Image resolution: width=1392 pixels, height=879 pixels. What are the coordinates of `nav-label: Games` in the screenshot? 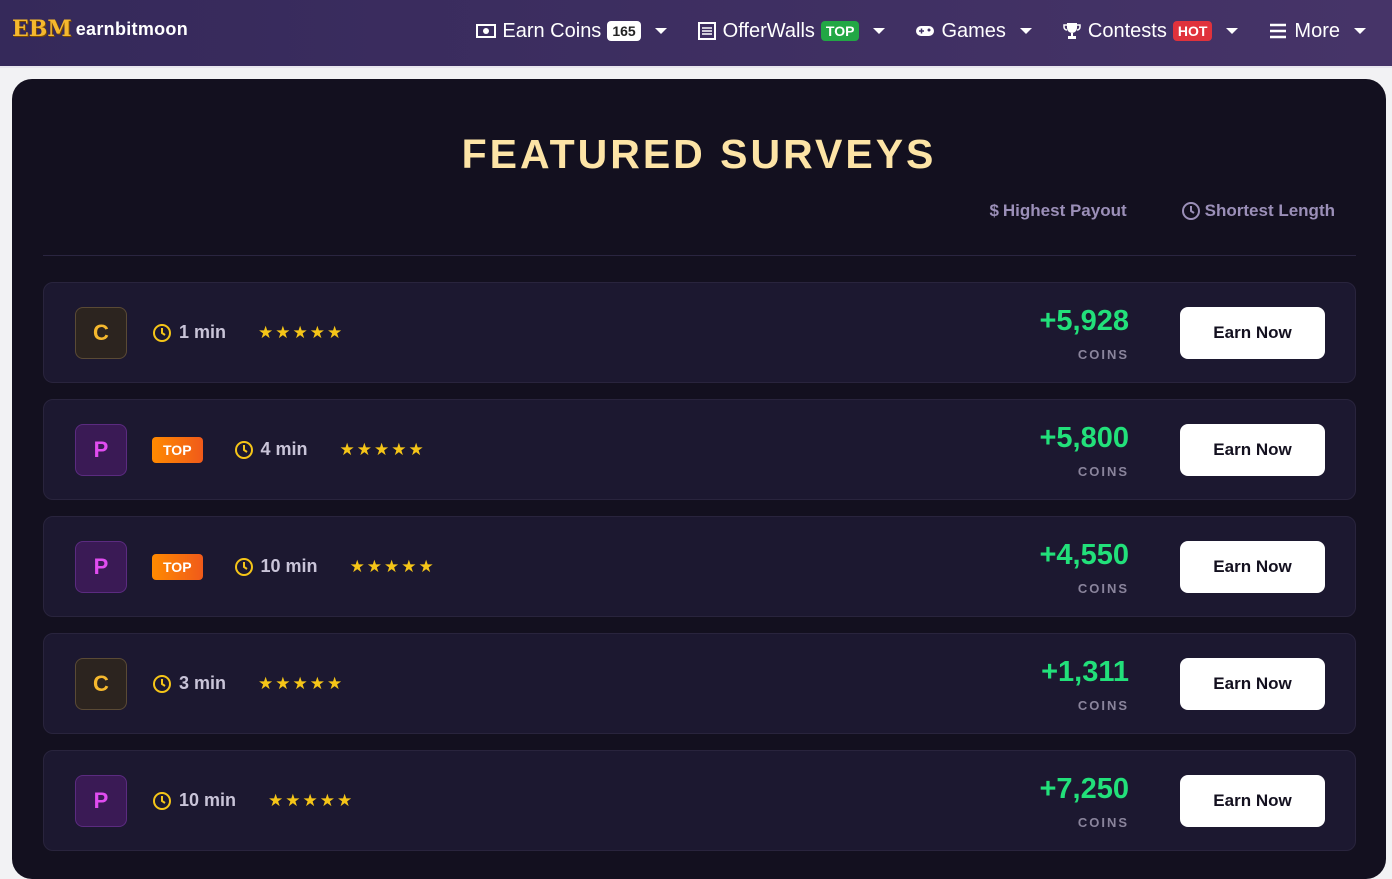 It's located at (973, 30).